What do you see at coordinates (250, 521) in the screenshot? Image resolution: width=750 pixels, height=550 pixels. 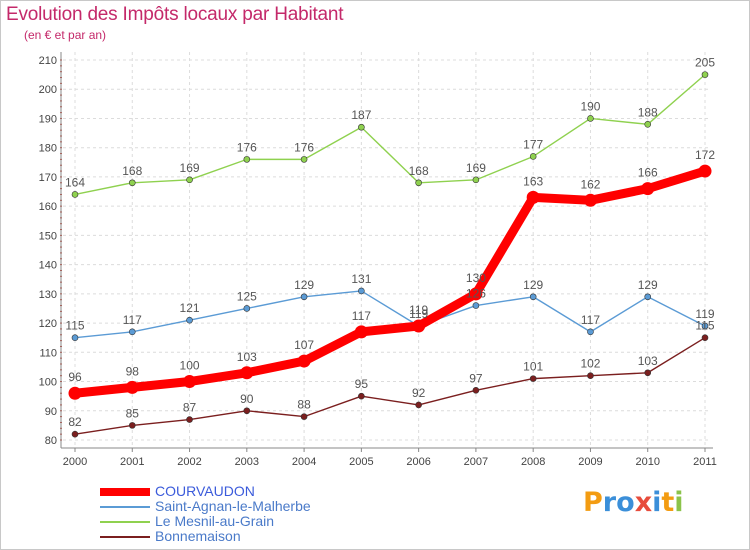 I see `legend-item: Le Mesnil-au-Grain` at bounding box center [250, 521].